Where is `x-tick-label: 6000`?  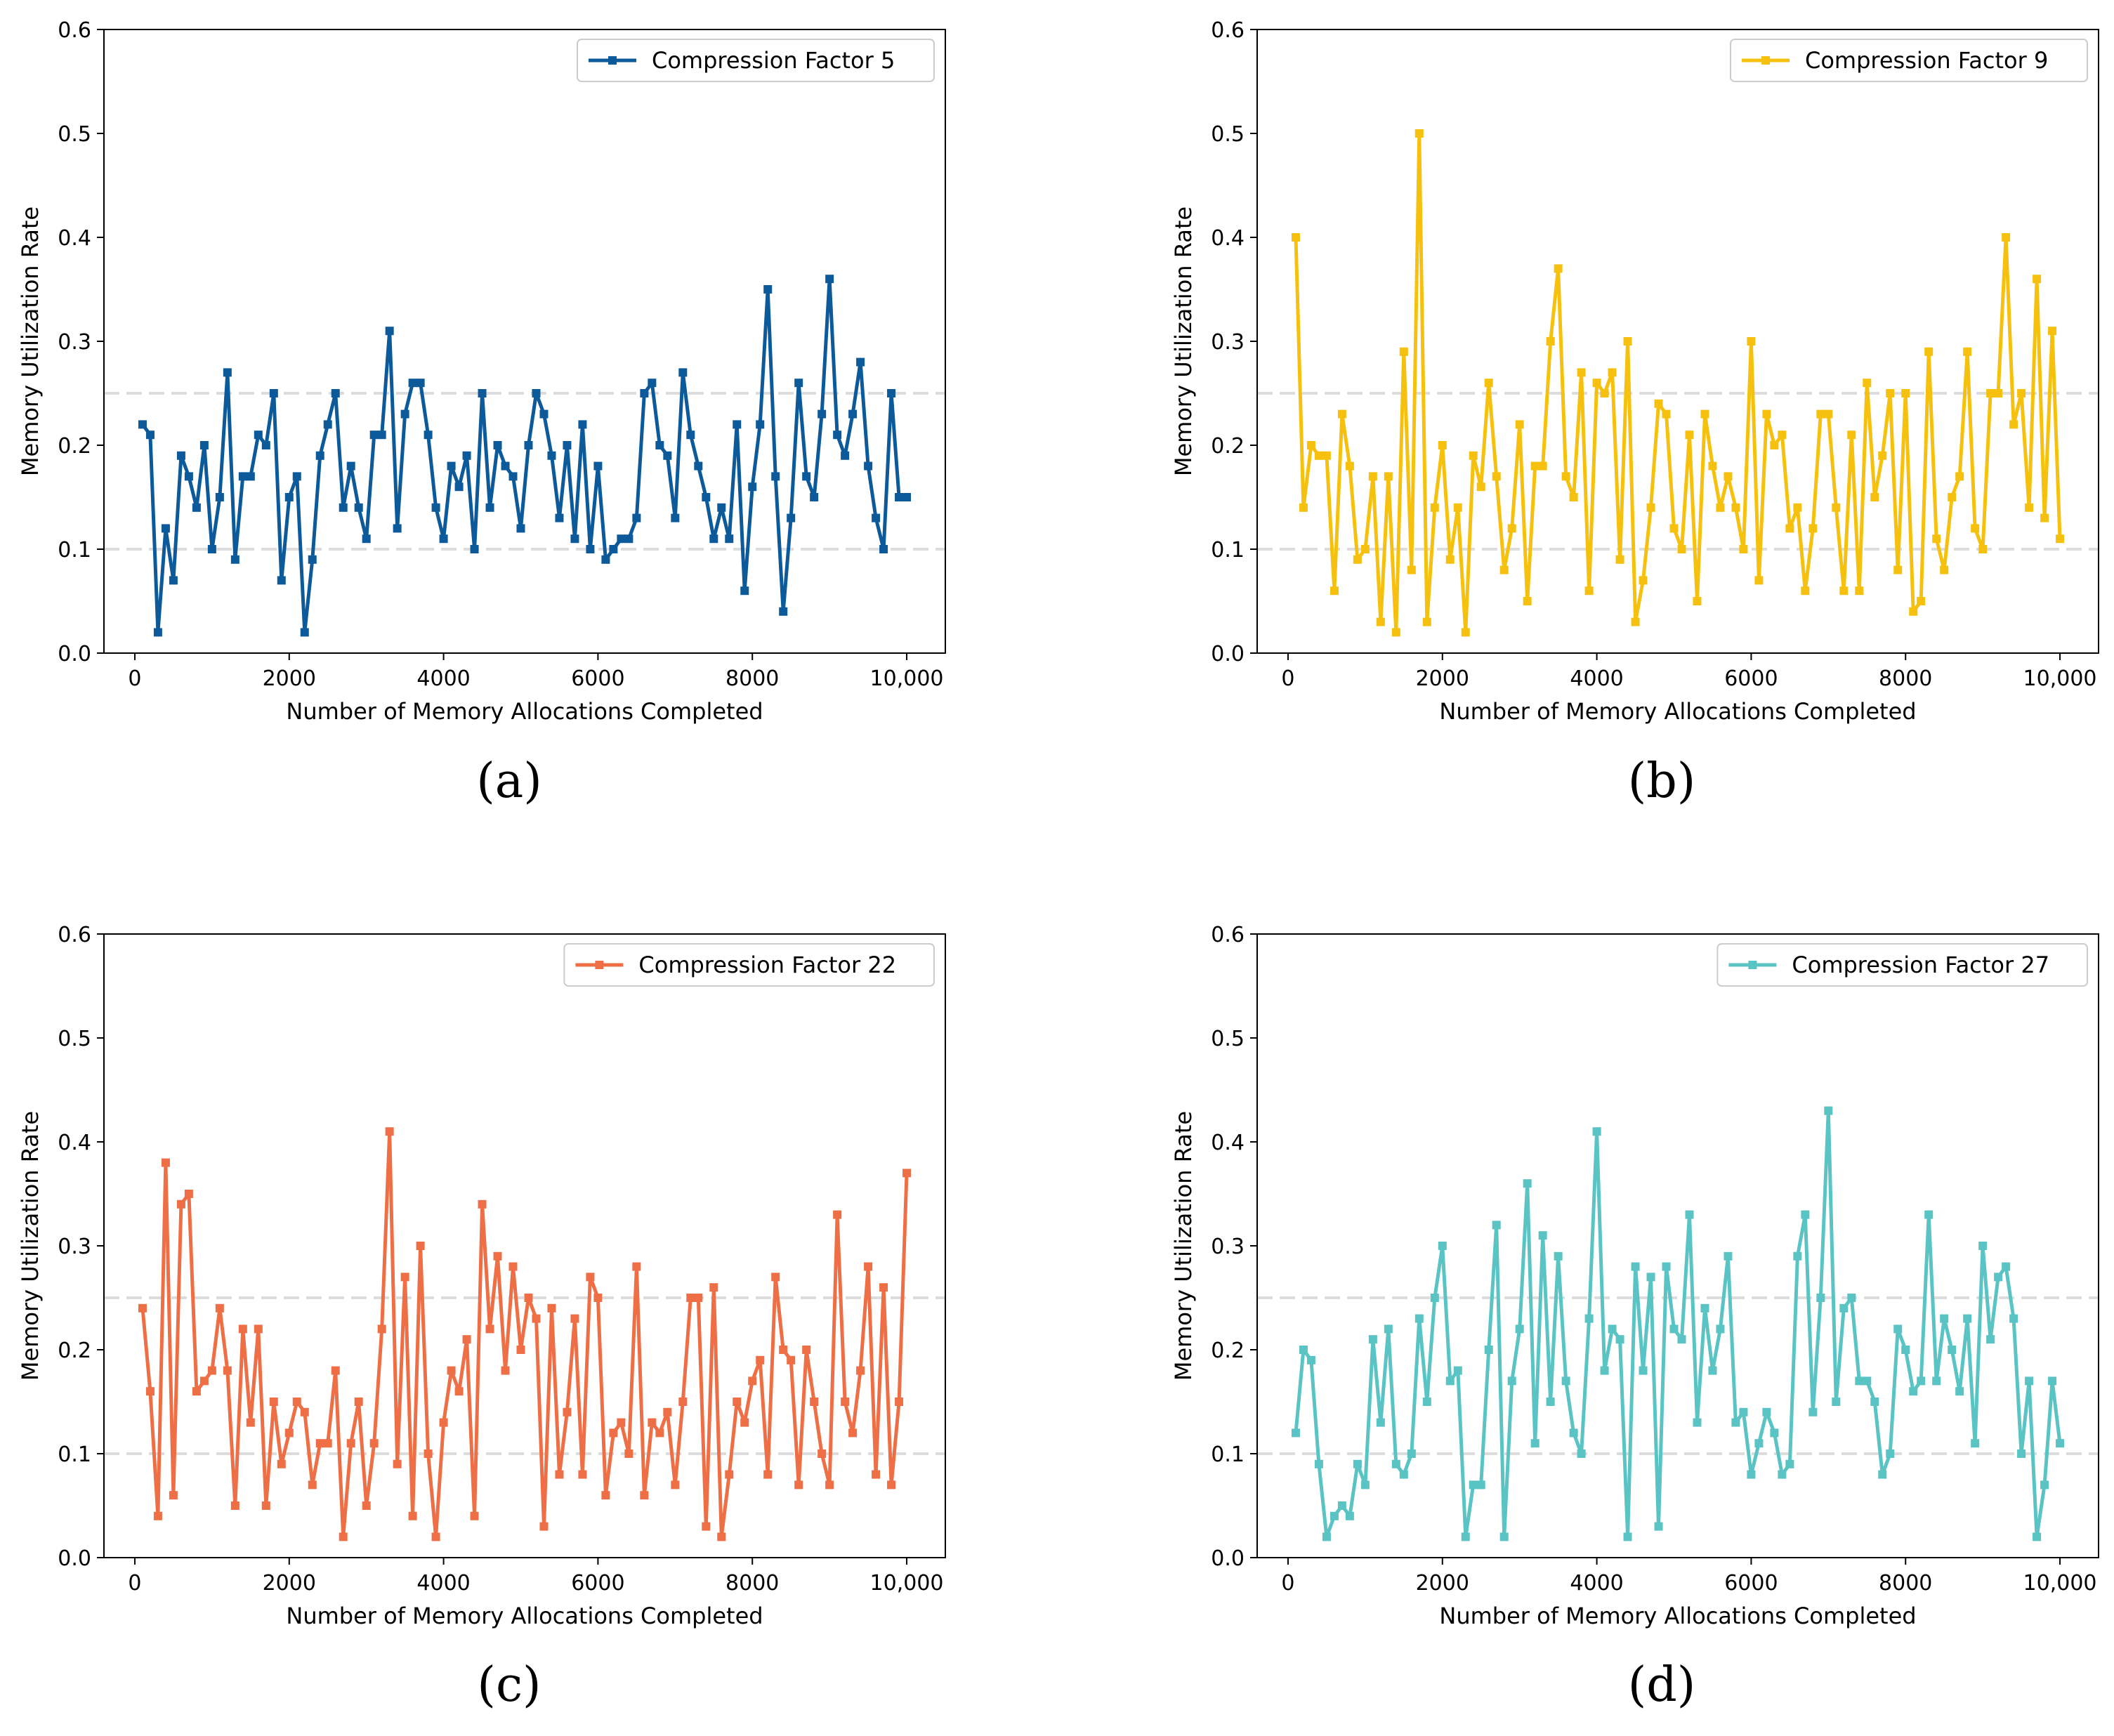
x-tick-label: 6000 is located at coordinates (1751, 1583).